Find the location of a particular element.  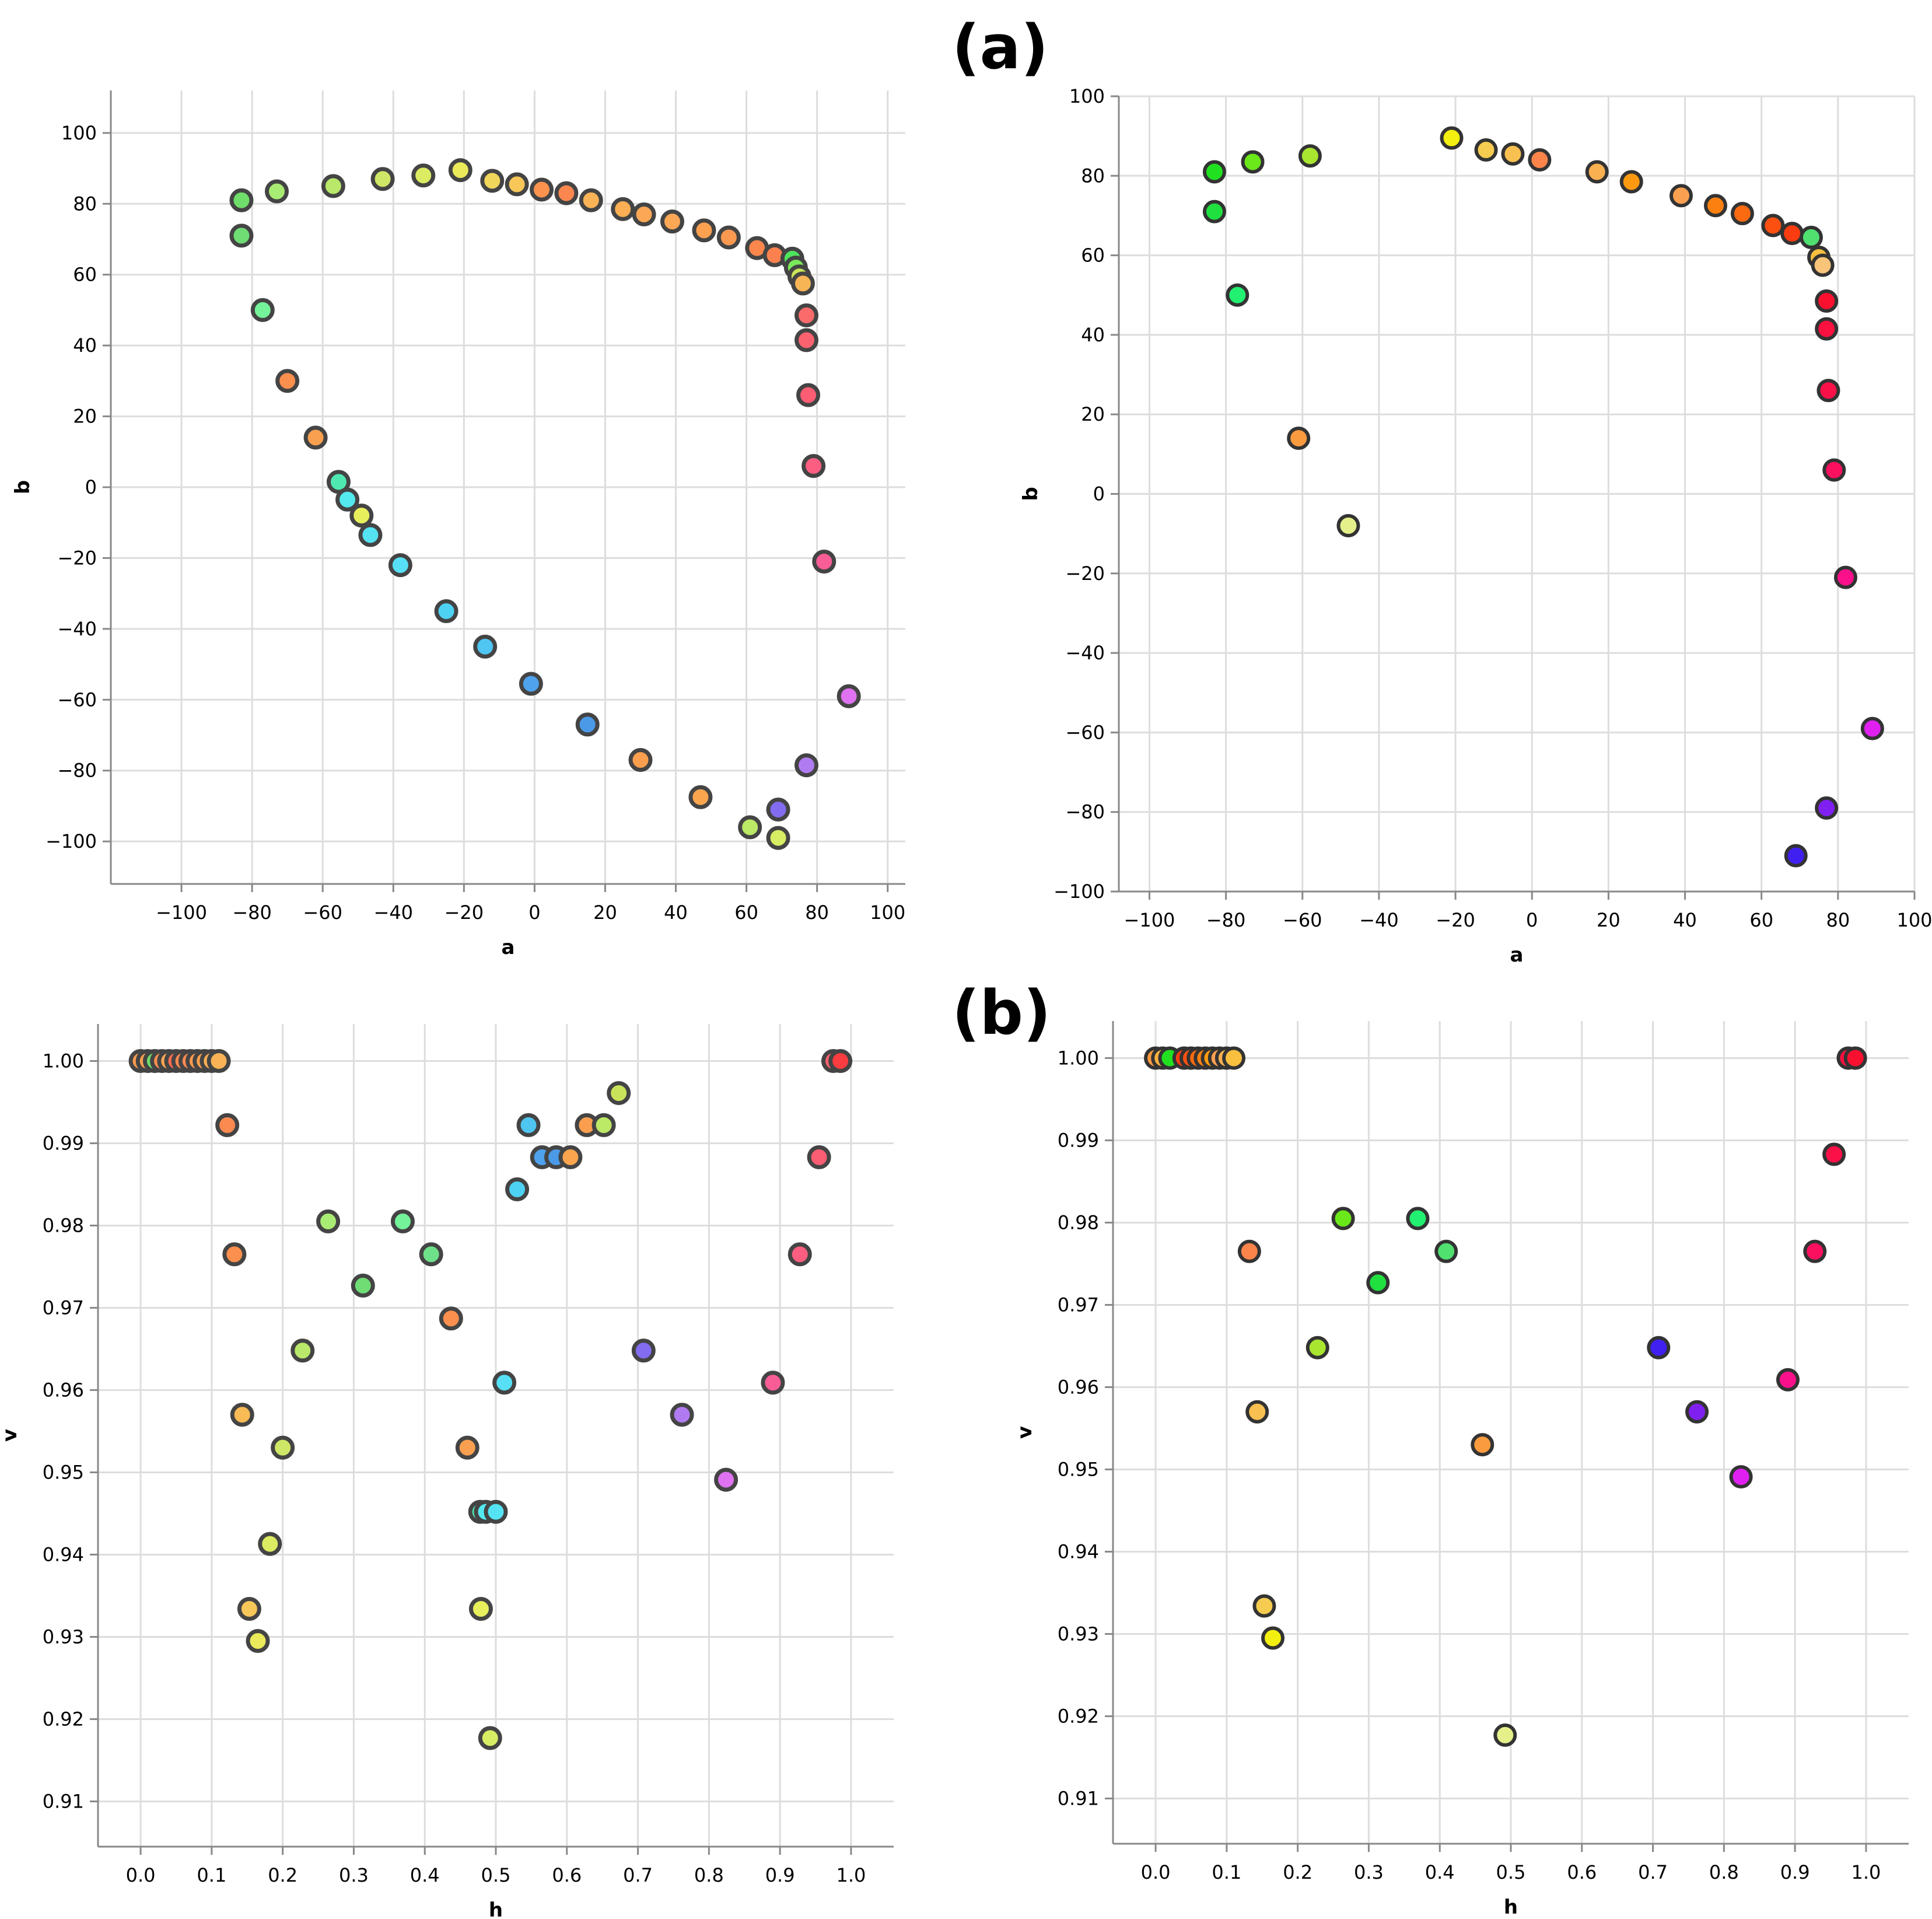

panel-label-a: (a) is located at coordinates (1000, 47).